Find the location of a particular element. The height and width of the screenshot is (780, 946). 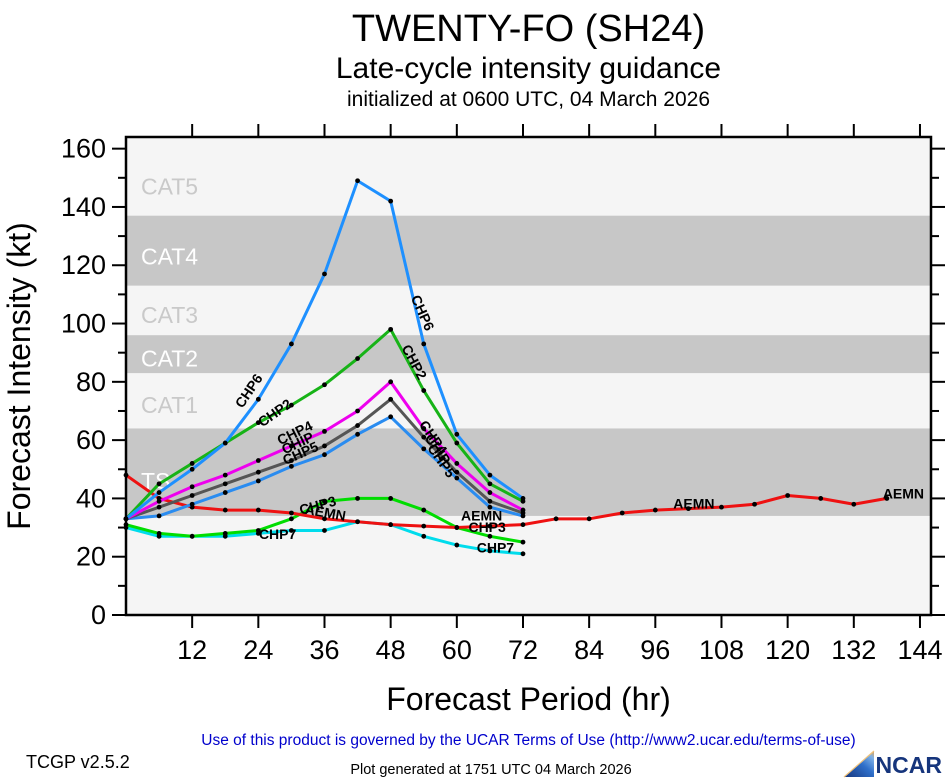

x-tick-label: 12 is located at coordinates (192, 650).